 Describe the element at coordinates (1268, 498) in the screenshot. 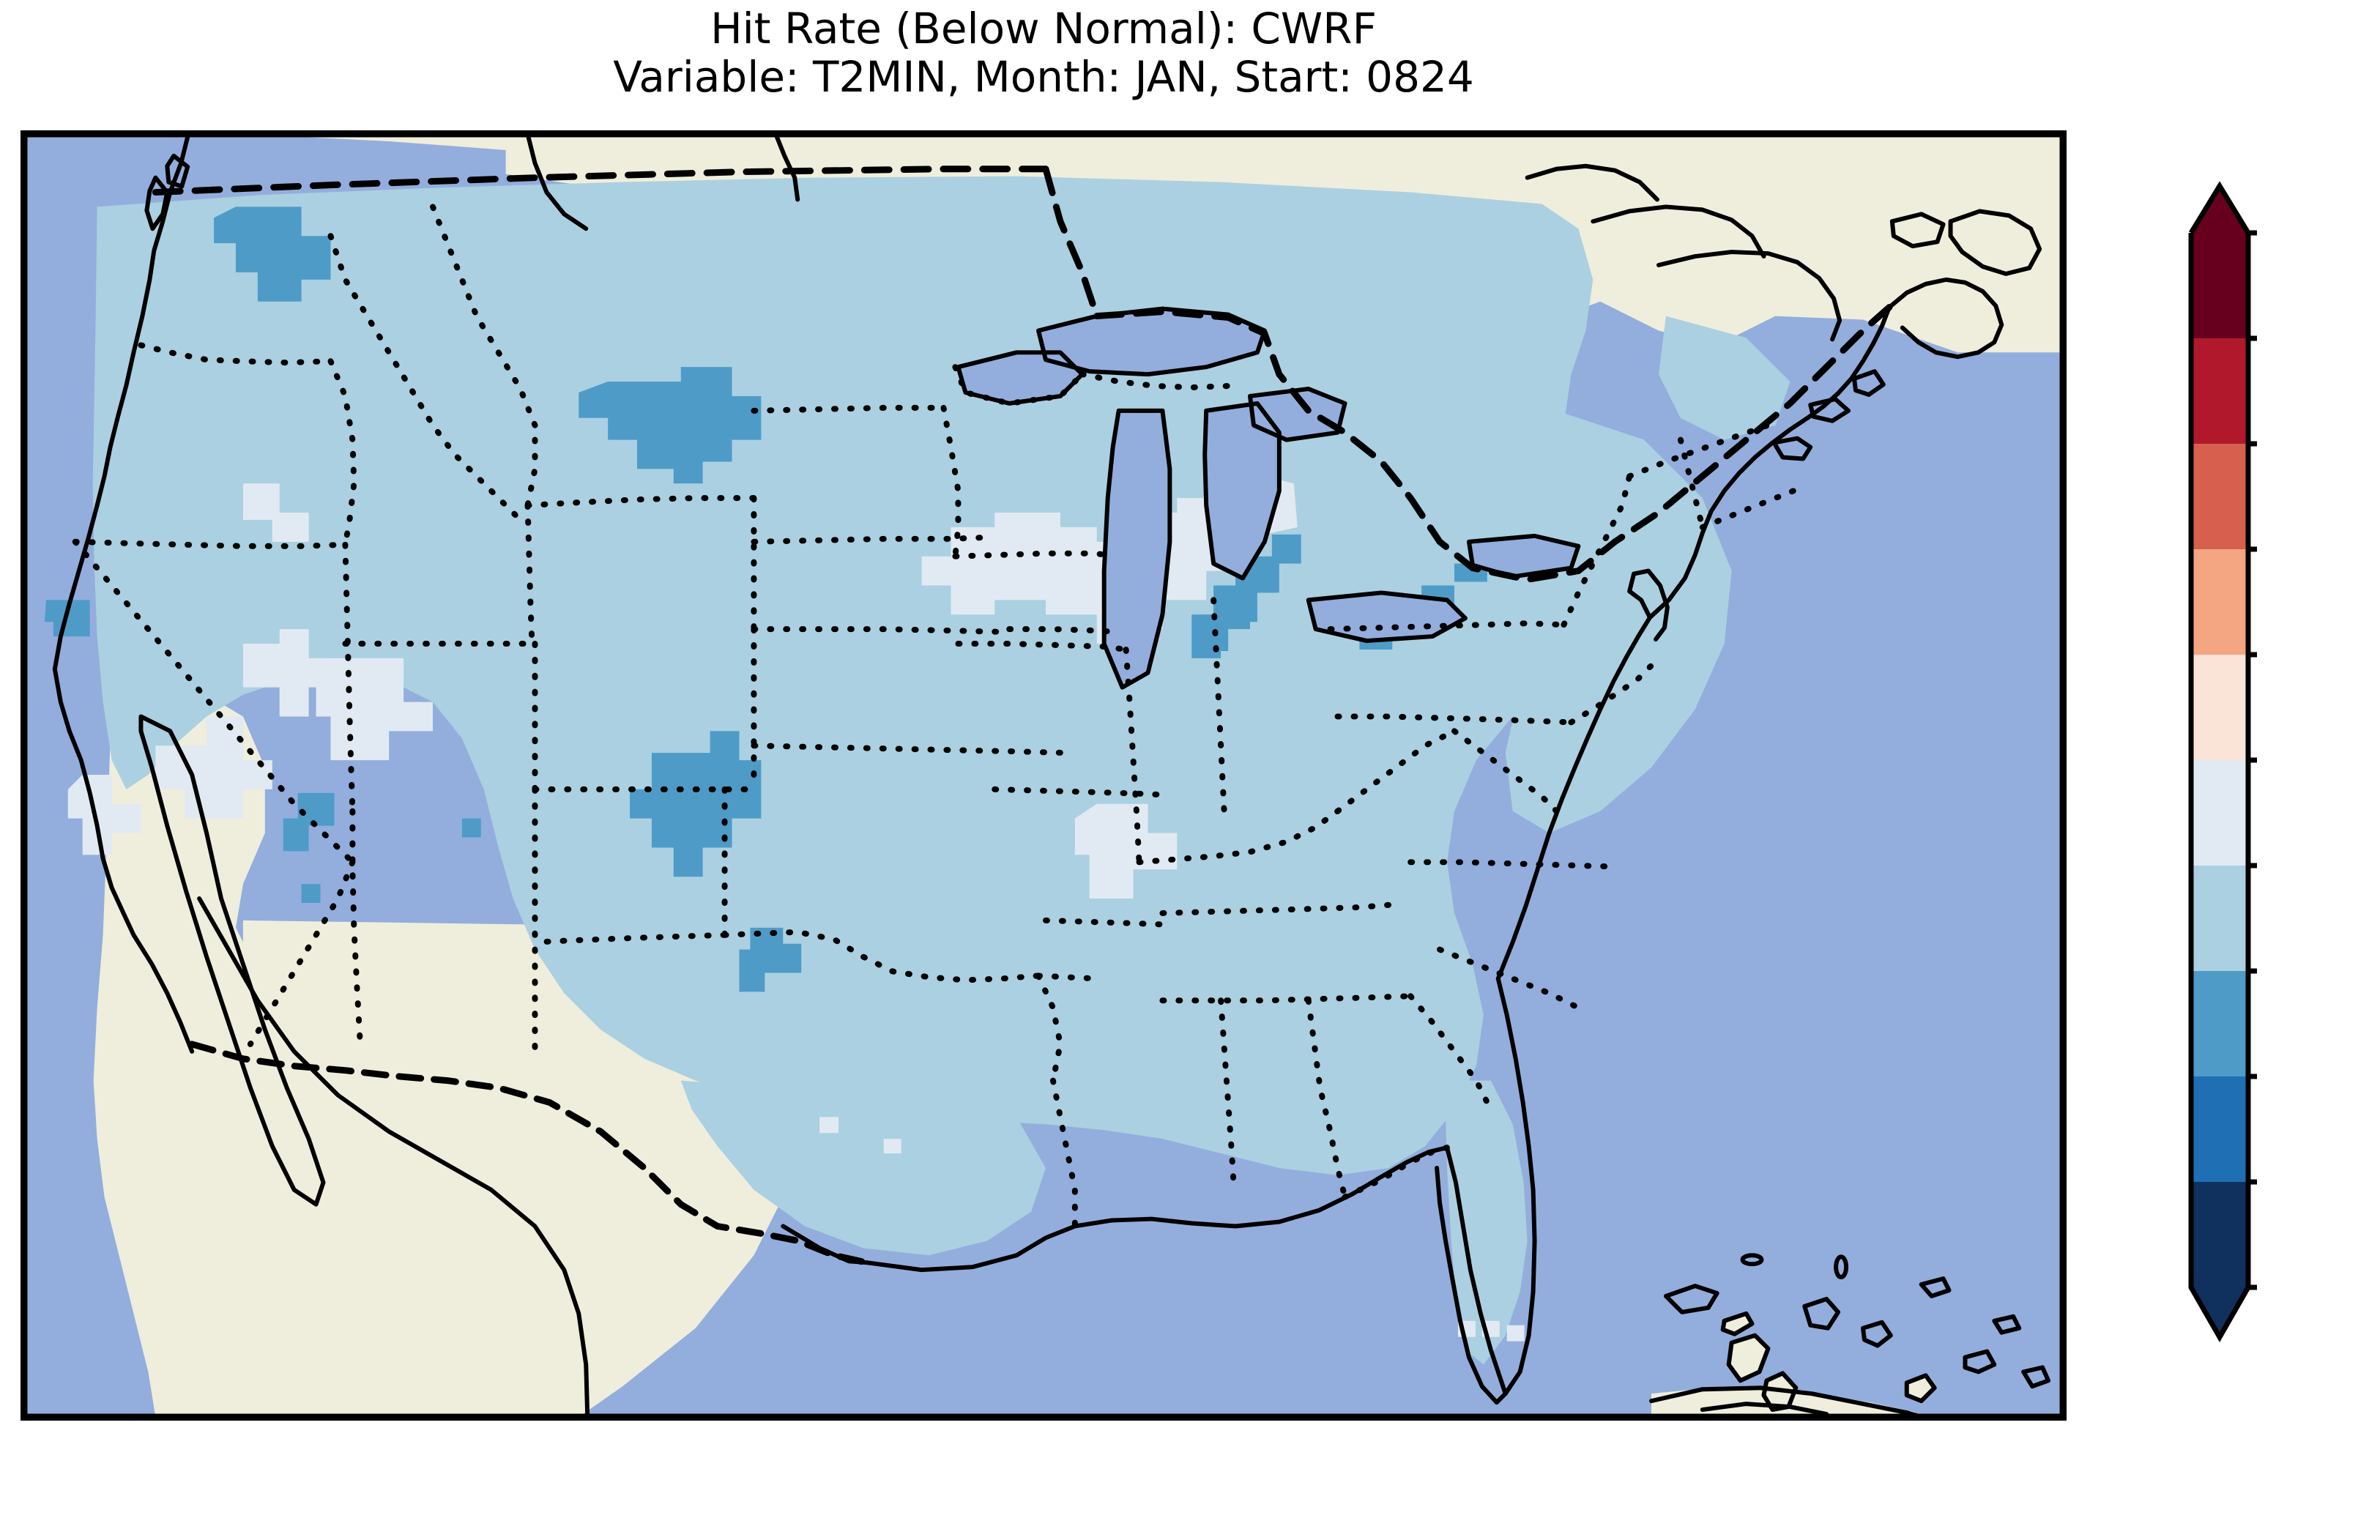

I see `great-lakes` at that location.